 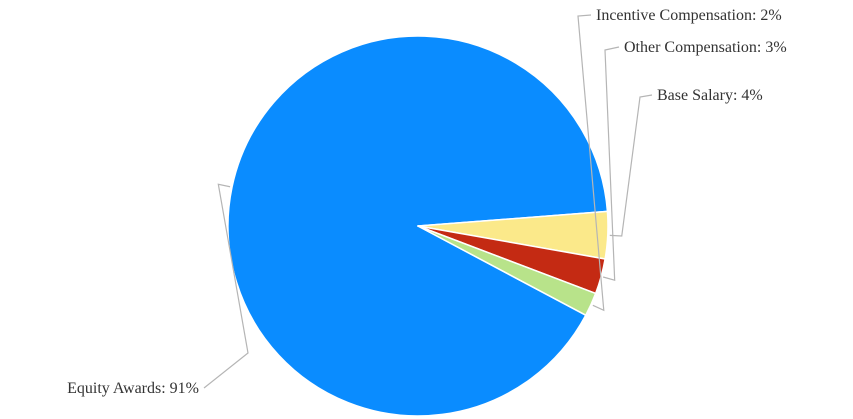 I want to click on leader-line-base-salary, so click(x=631, y=165).